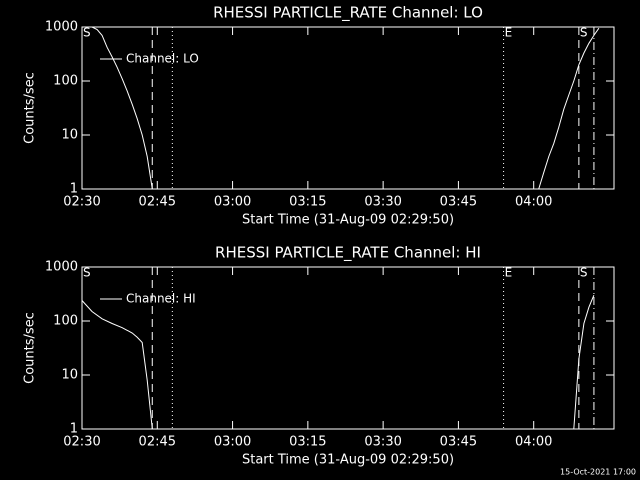  What do you see at coordinates (348, 13) in the screenshot?
I see `chart-title: RHESSI PARTICLE_RATE Channel: LO` at bounding box center [348, 13].